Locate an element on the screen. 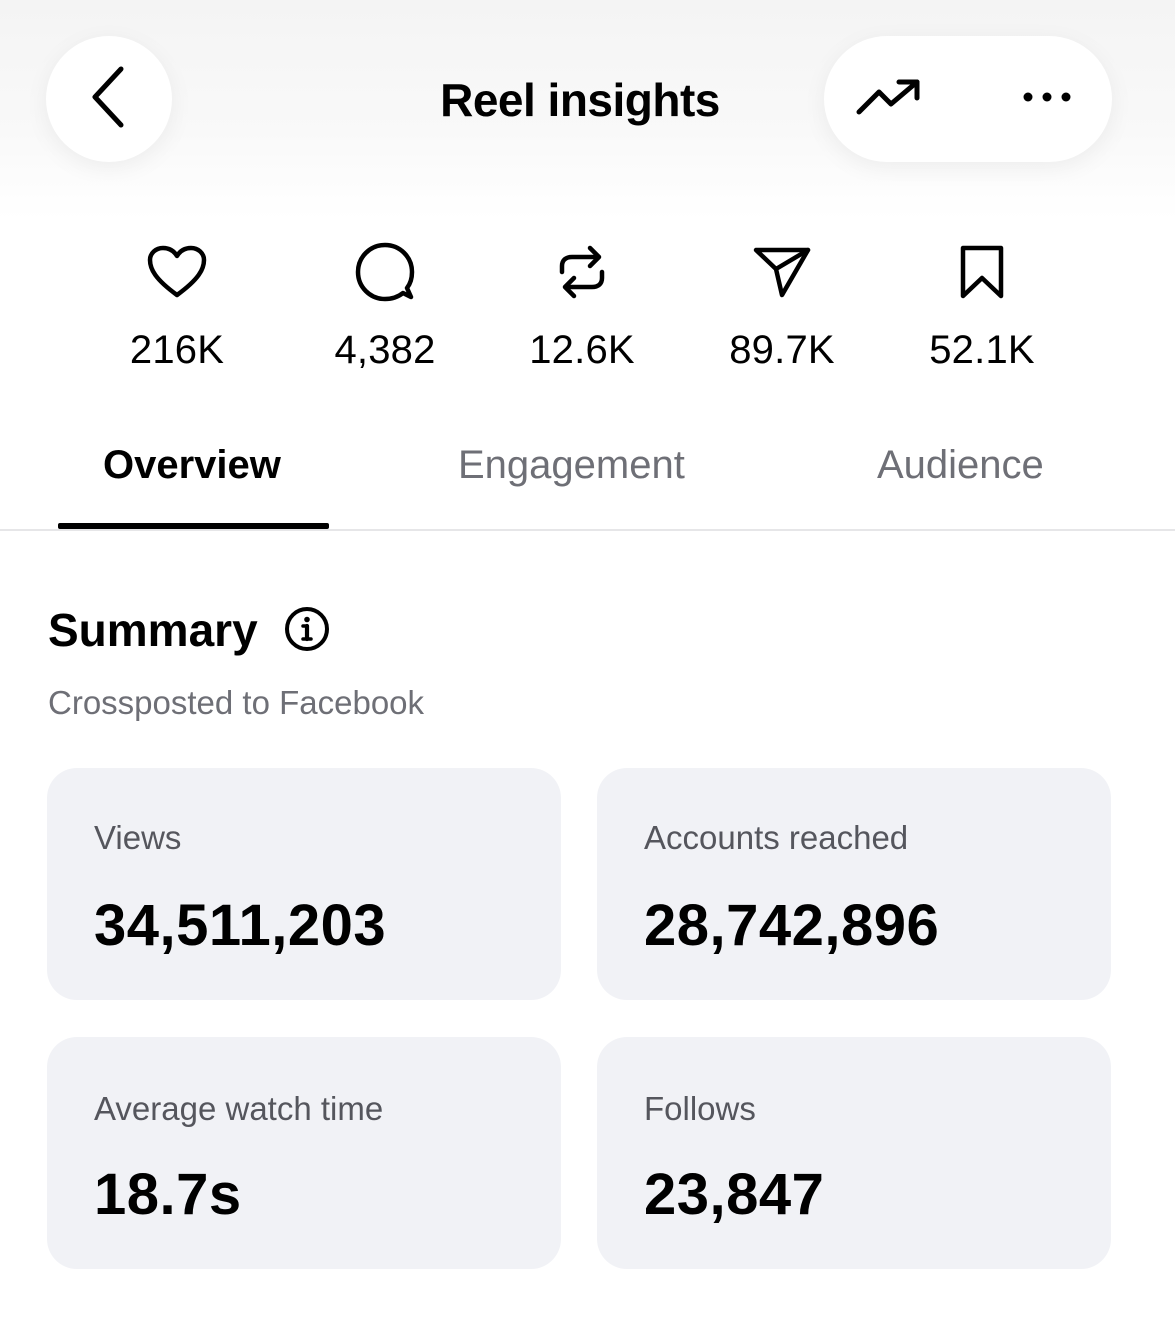 The width and height of the screenshot is (1175, 1339). summary-title: Summary is located at coordinates (153, 630).